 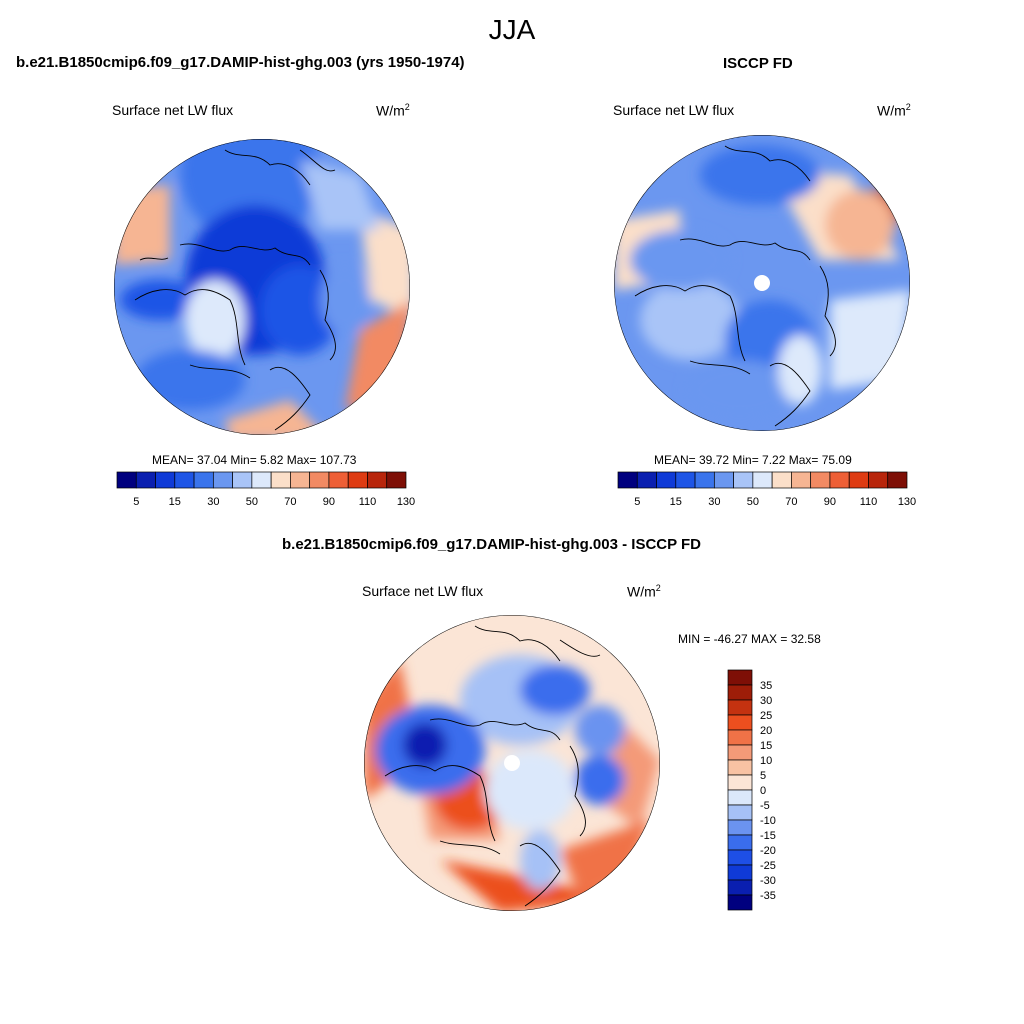 What do you see at coordinates (766, 746) in the screenshot?
I see `diff-colorbar-label: 15` at bounding box center [766, 746].